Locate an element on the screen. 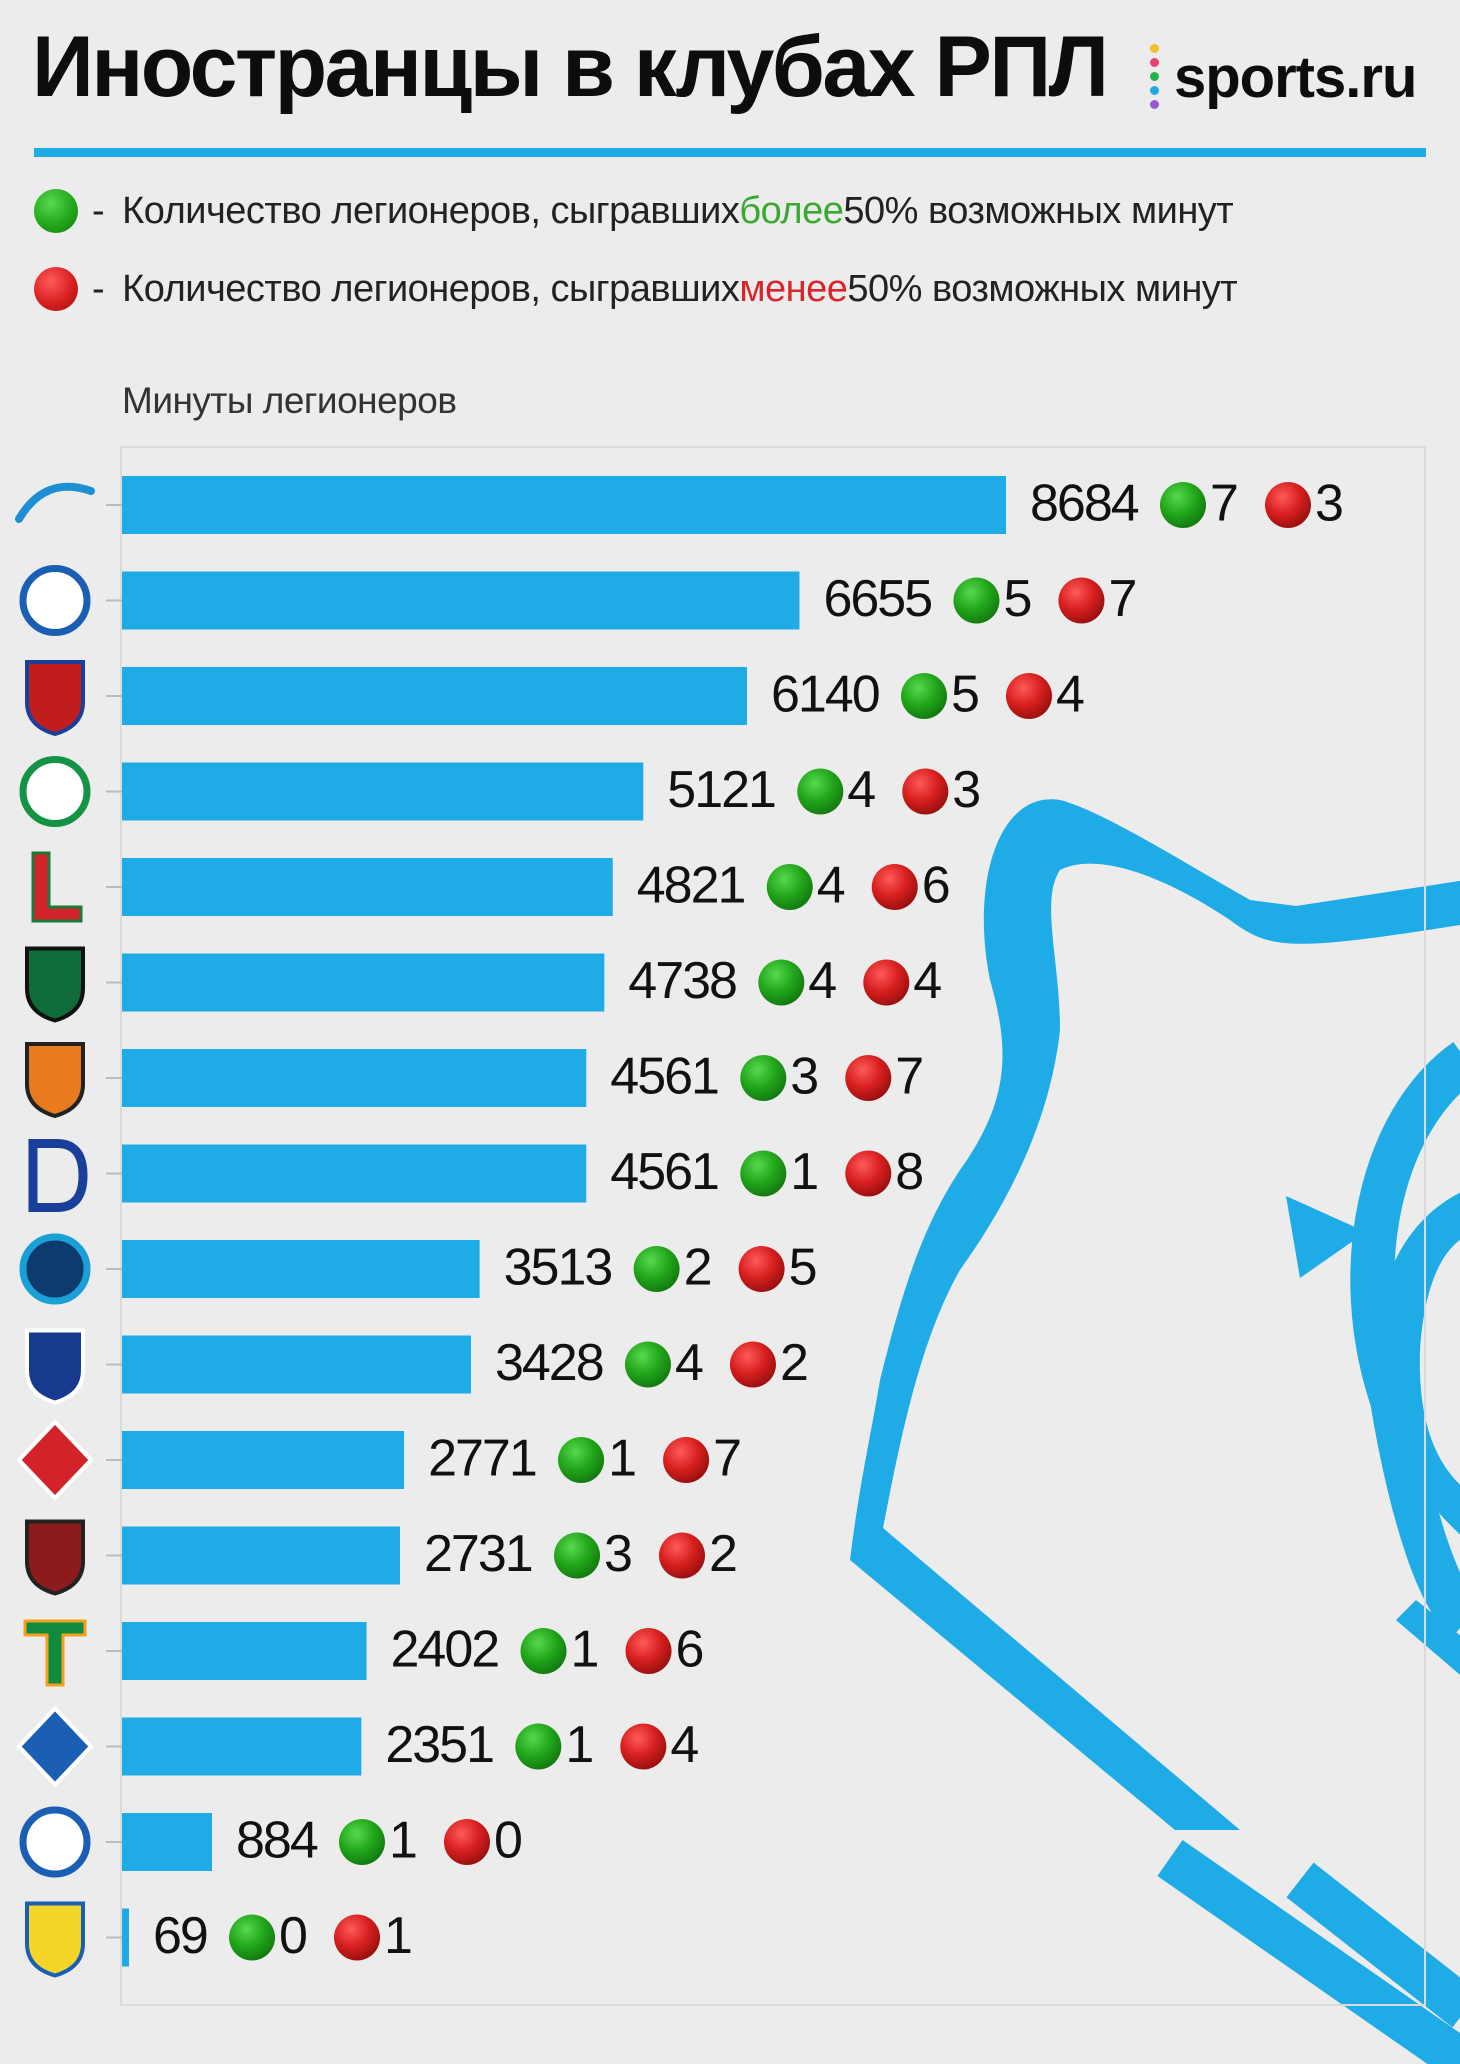  red-count: 5 is located at coordinates (803, 1268).